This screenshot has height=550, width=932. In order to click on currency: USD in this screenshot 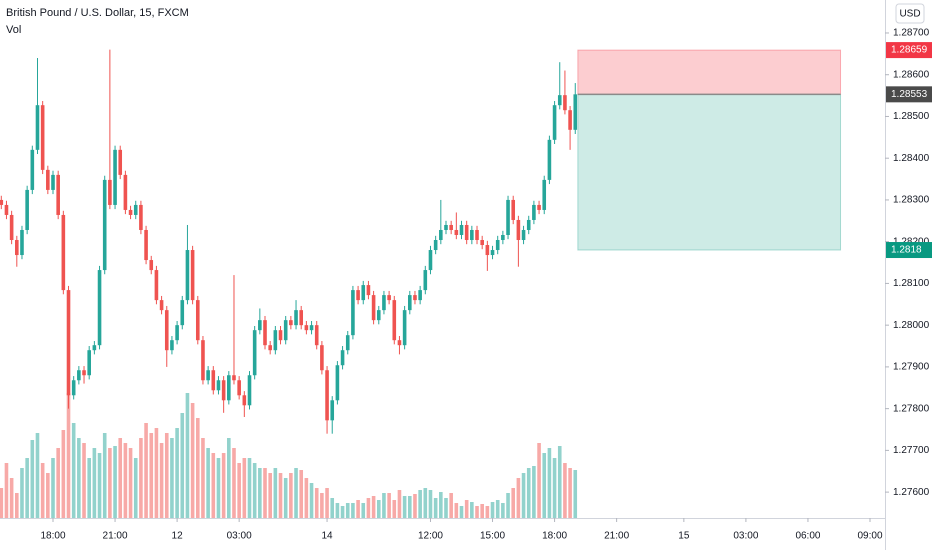, I will do `click(909, 14)`.